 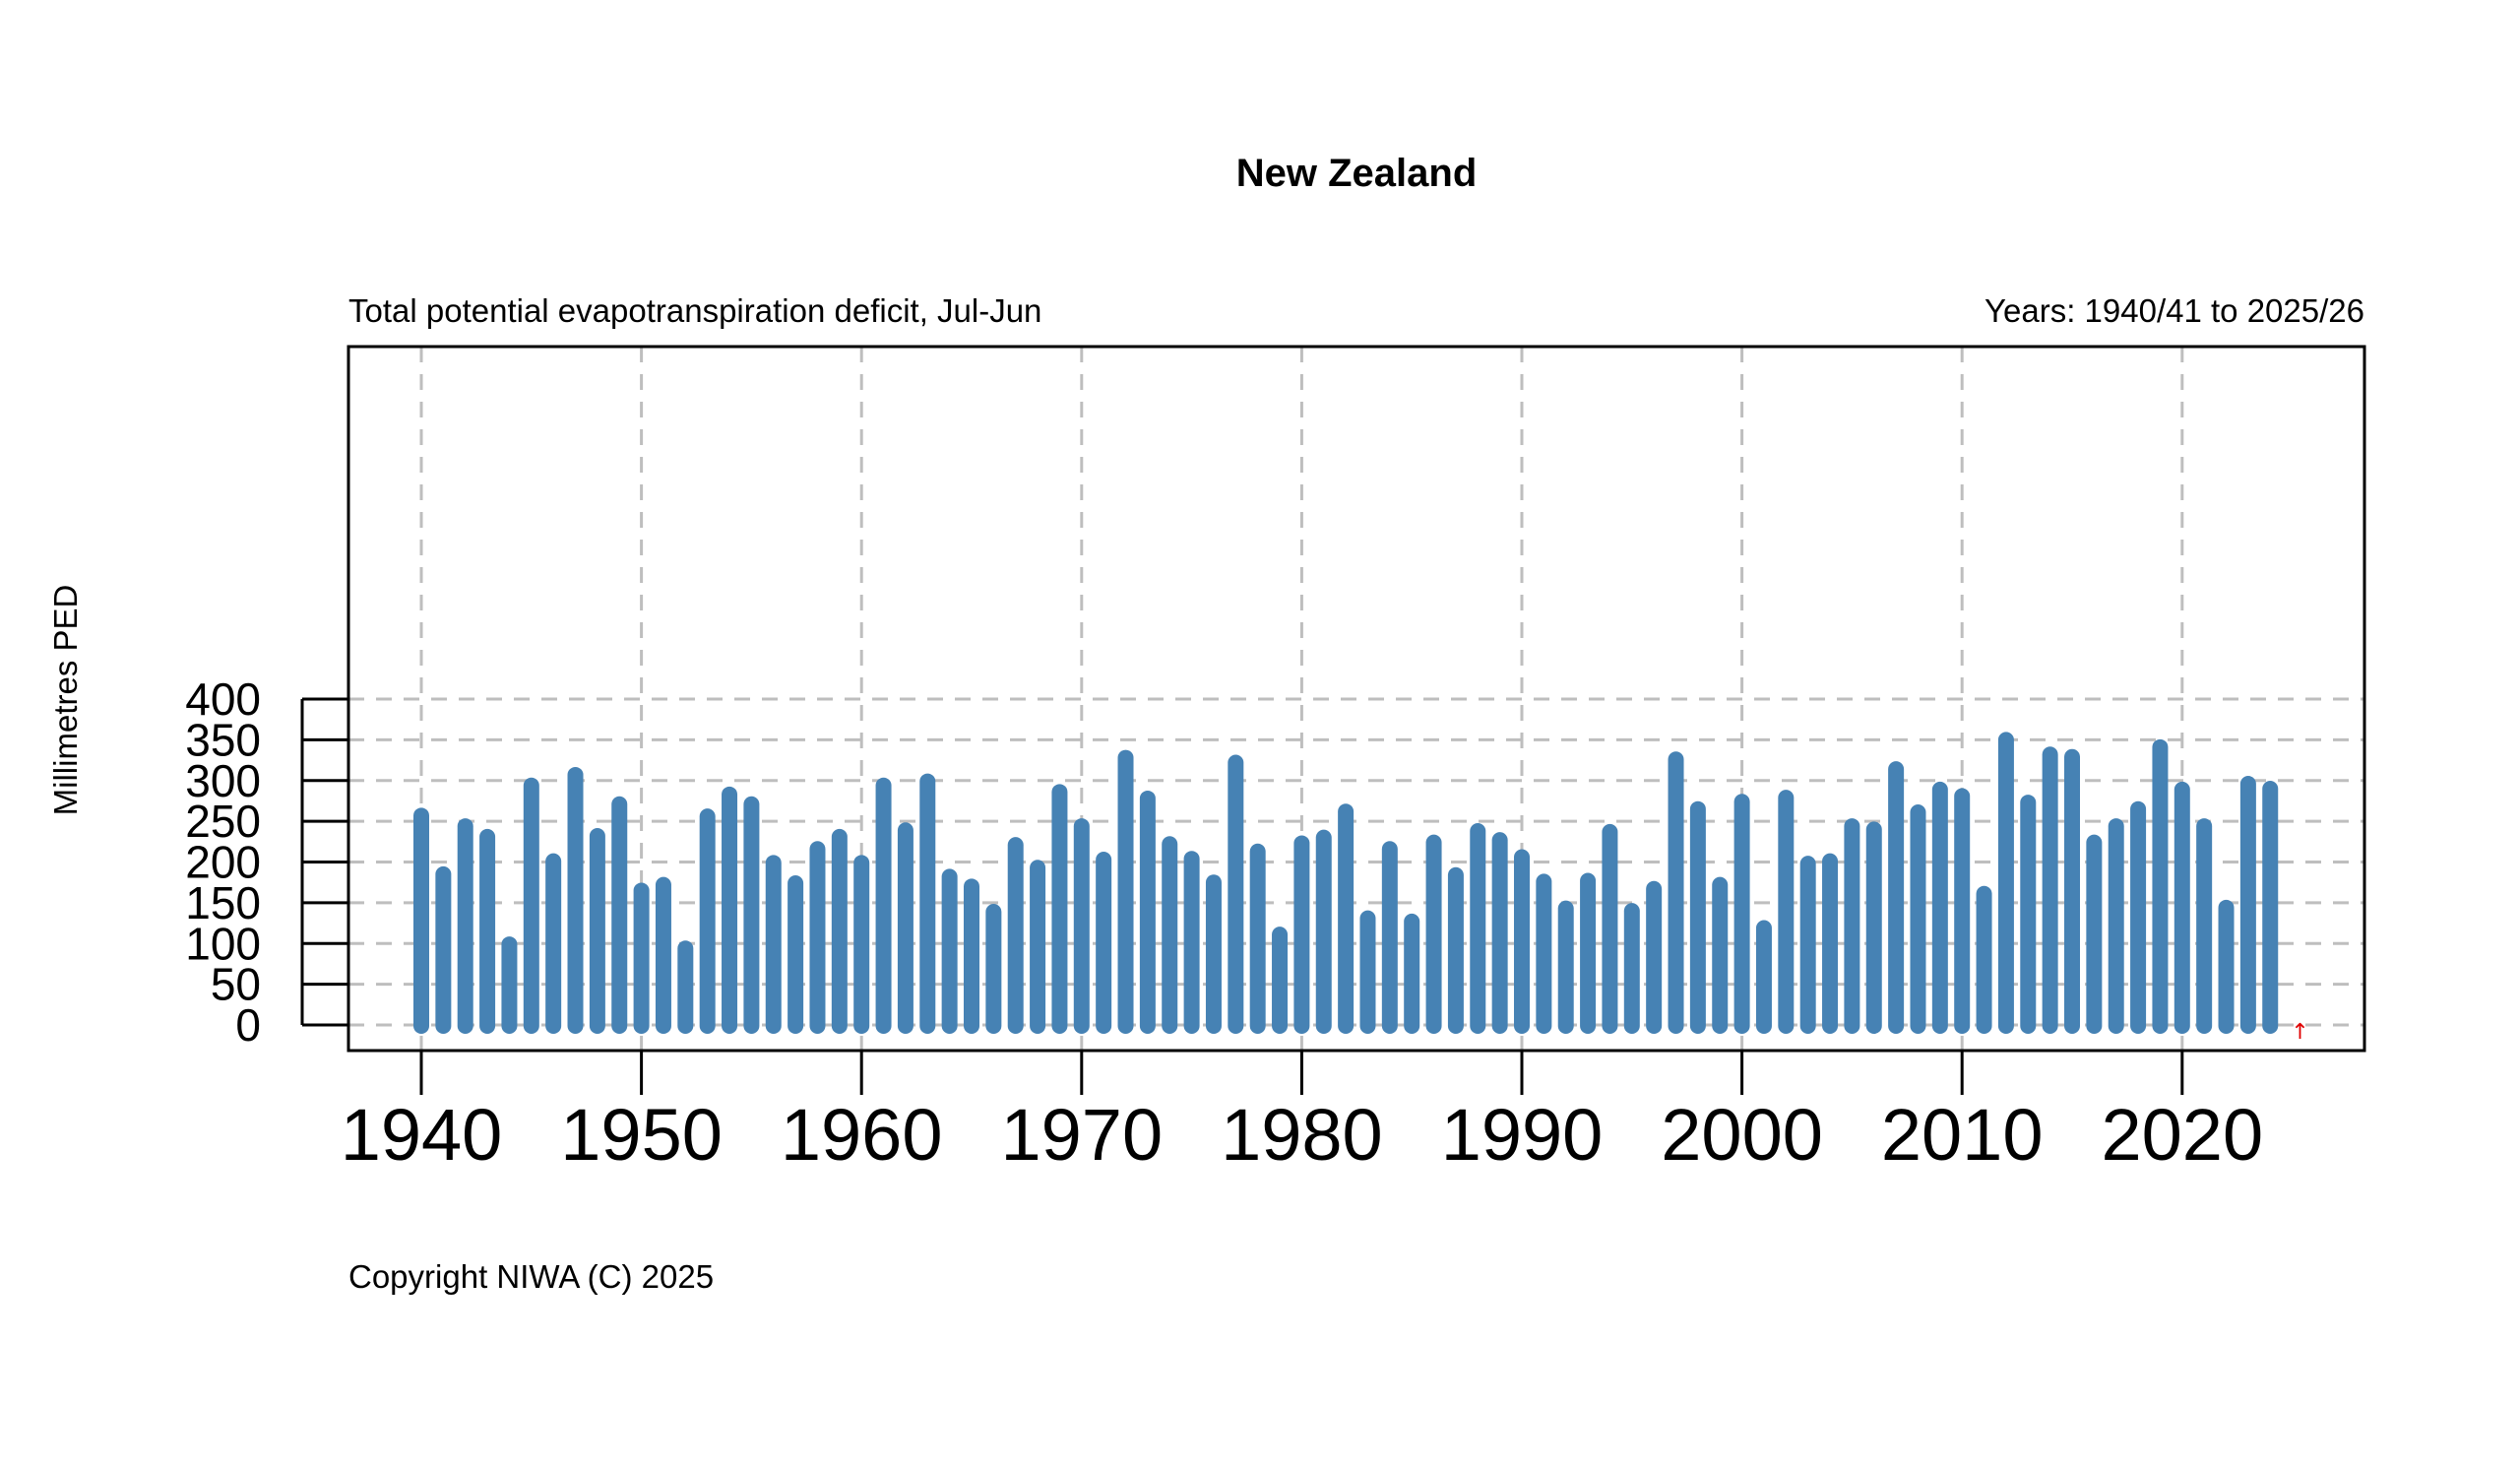 What do you see at coordinates (223, 902) in the screenshot?
I see `y-tick-label: 150` at bounding box center [223, 902].